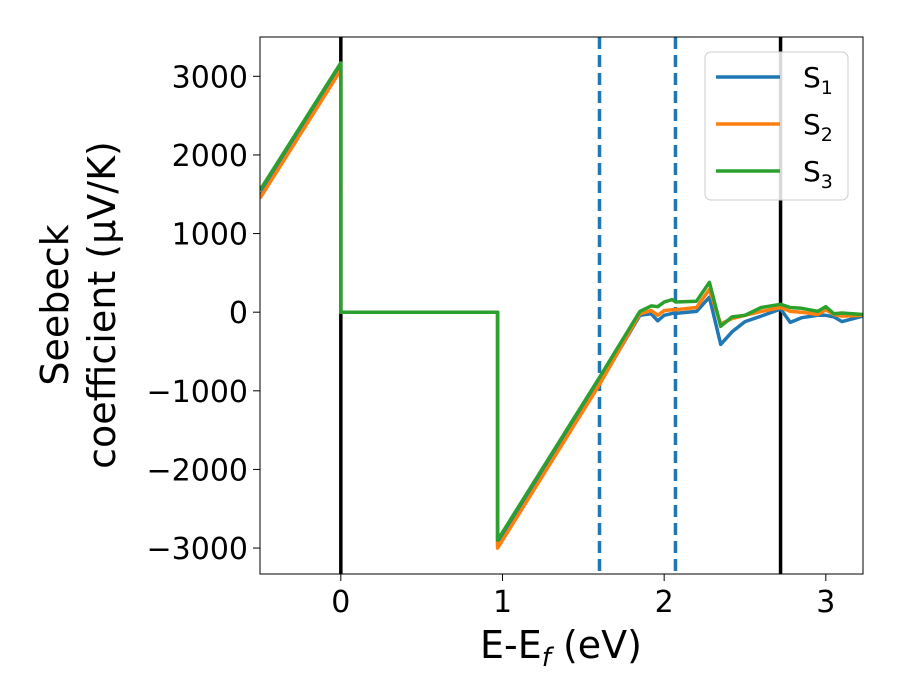 The height and width of the screenshot is (700, 900). I want to click on x-axis: 0 1 2 3, so click(583, 597).